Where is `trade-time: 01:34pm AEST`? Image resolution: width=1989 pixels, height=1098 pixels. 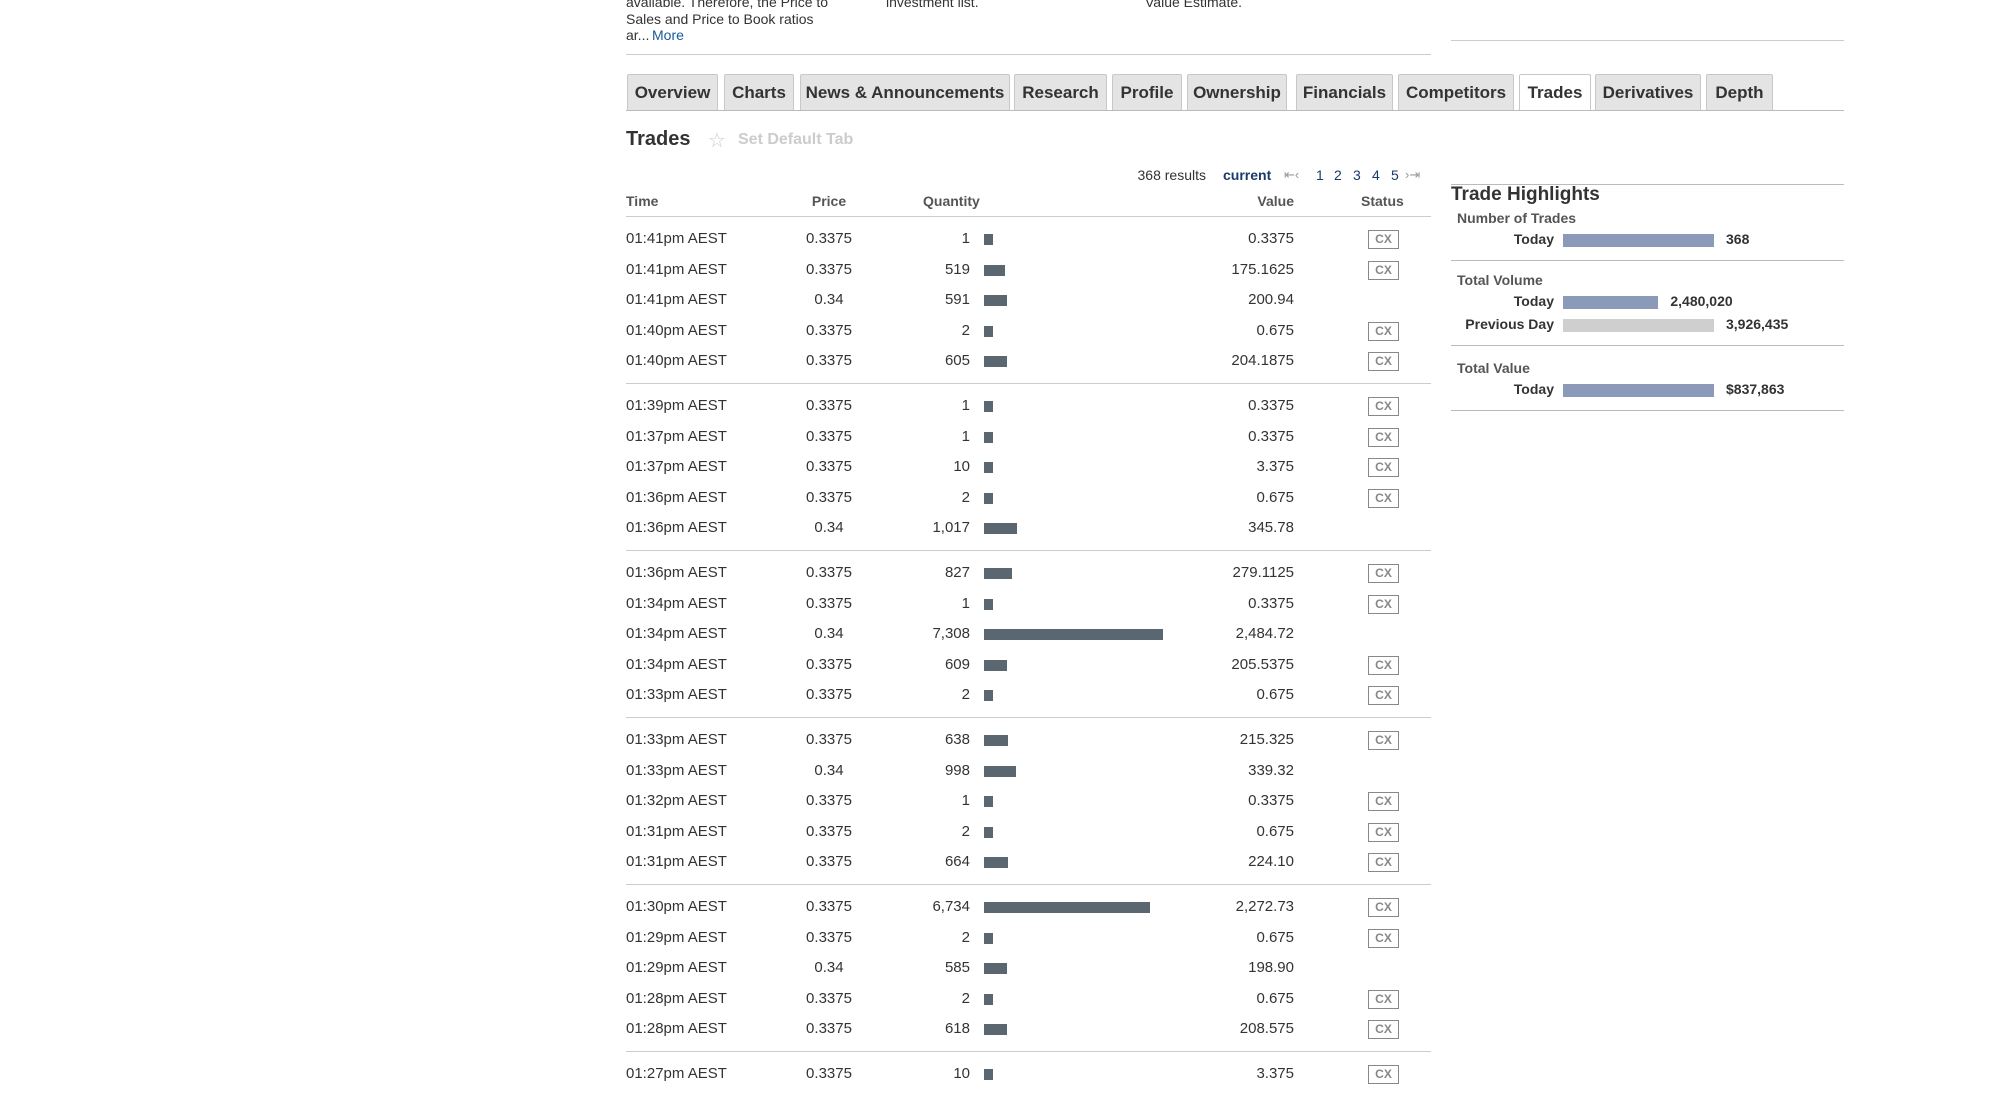 trade-time: 01:34pm AEST is located at coordinates (676, 664).